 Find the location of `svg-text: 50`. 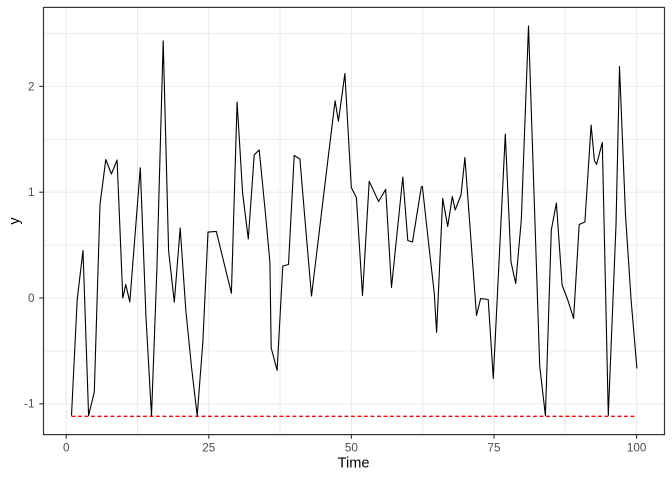

svg-text: 50 is located at coordinates (352, 448).